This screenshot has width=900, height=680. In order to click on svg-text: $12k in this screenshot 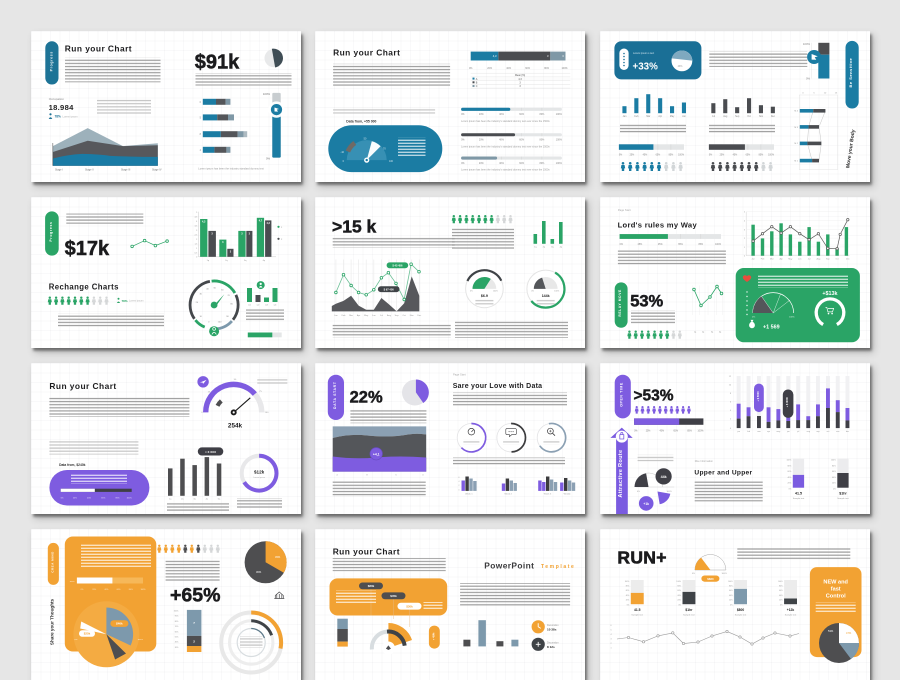, I will do `click(259, 471)`.